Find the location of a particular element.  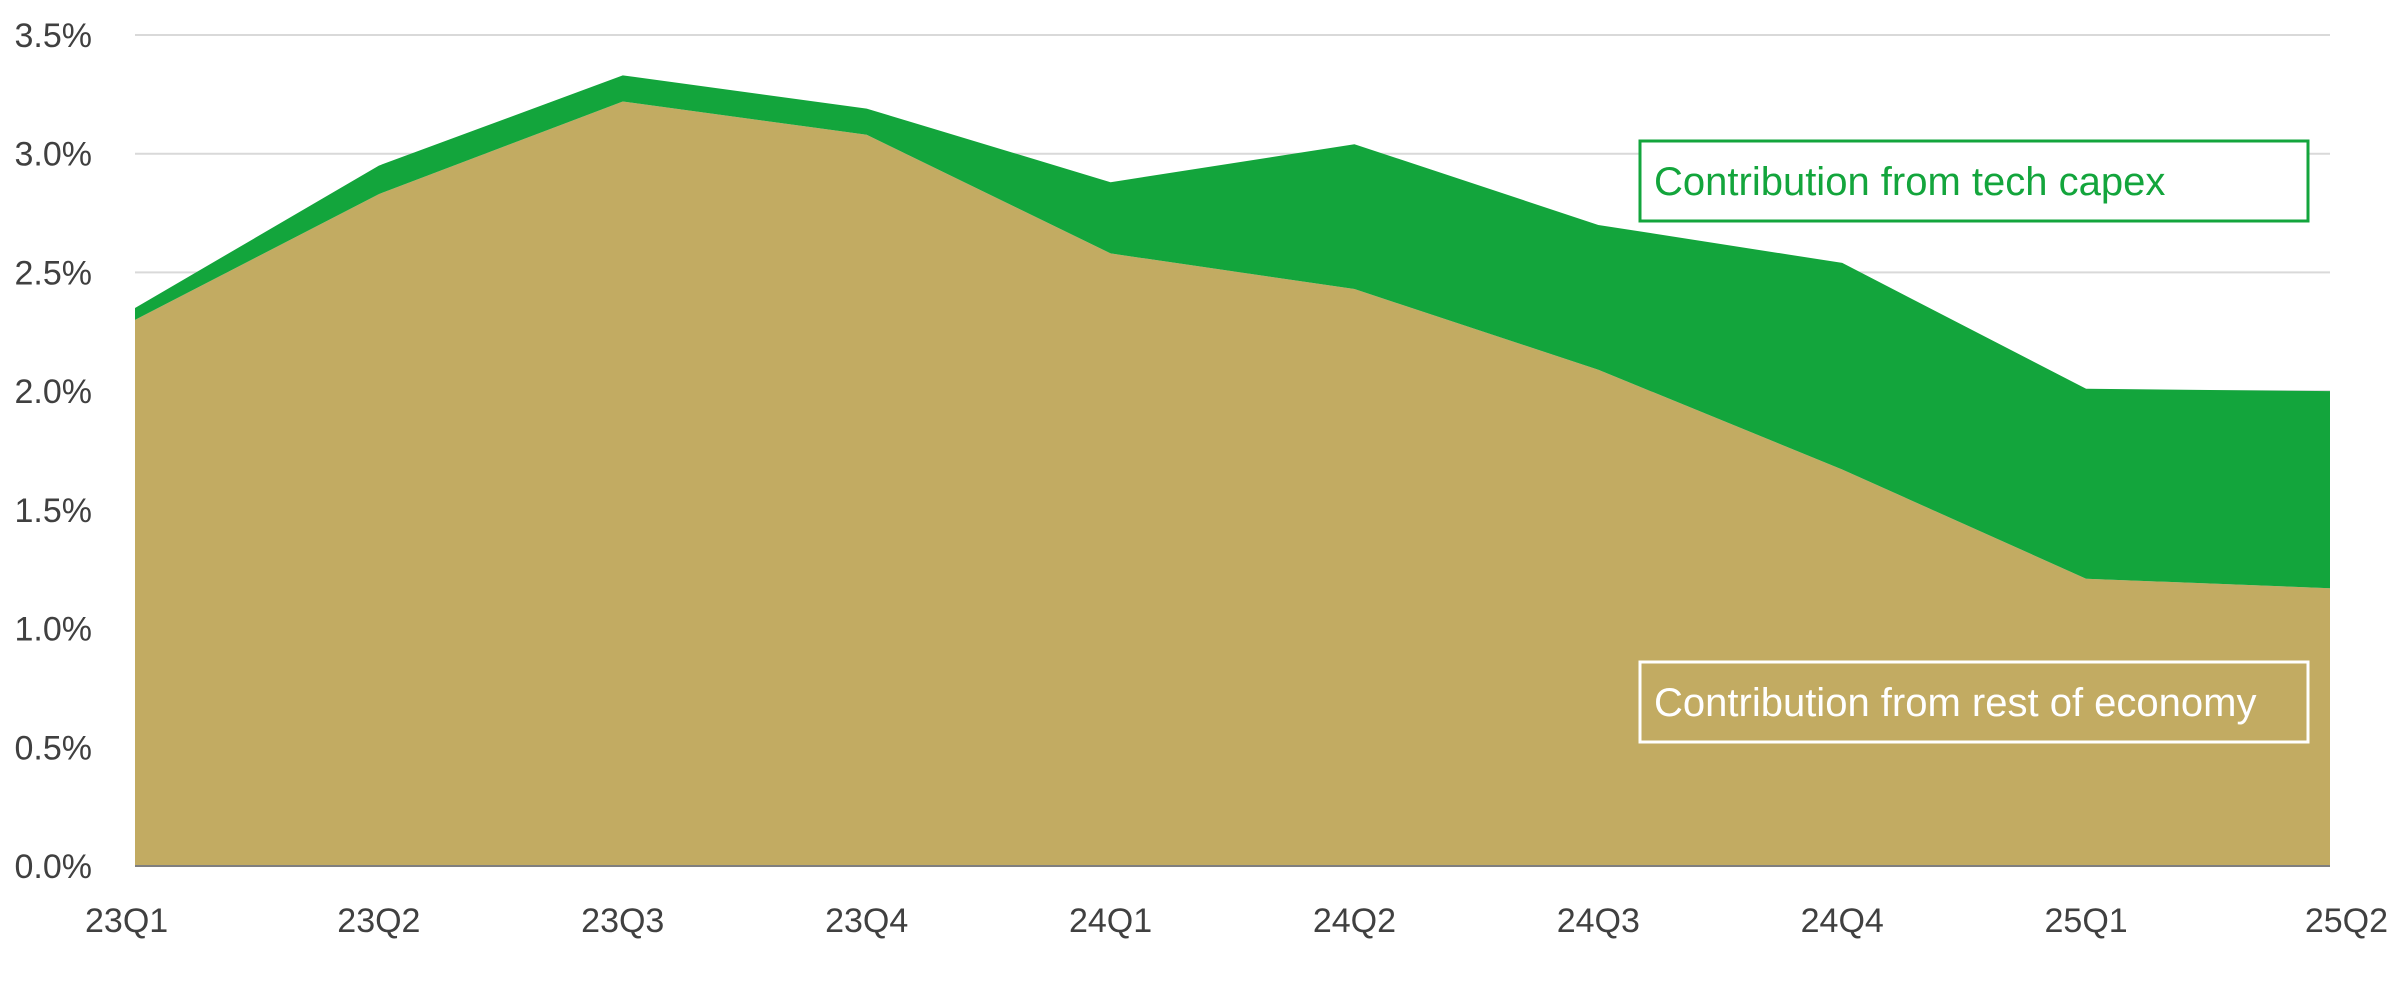

annotation-rest-of-economy-text: Contribution from rest of economy is located at coordinates (1955, 703).